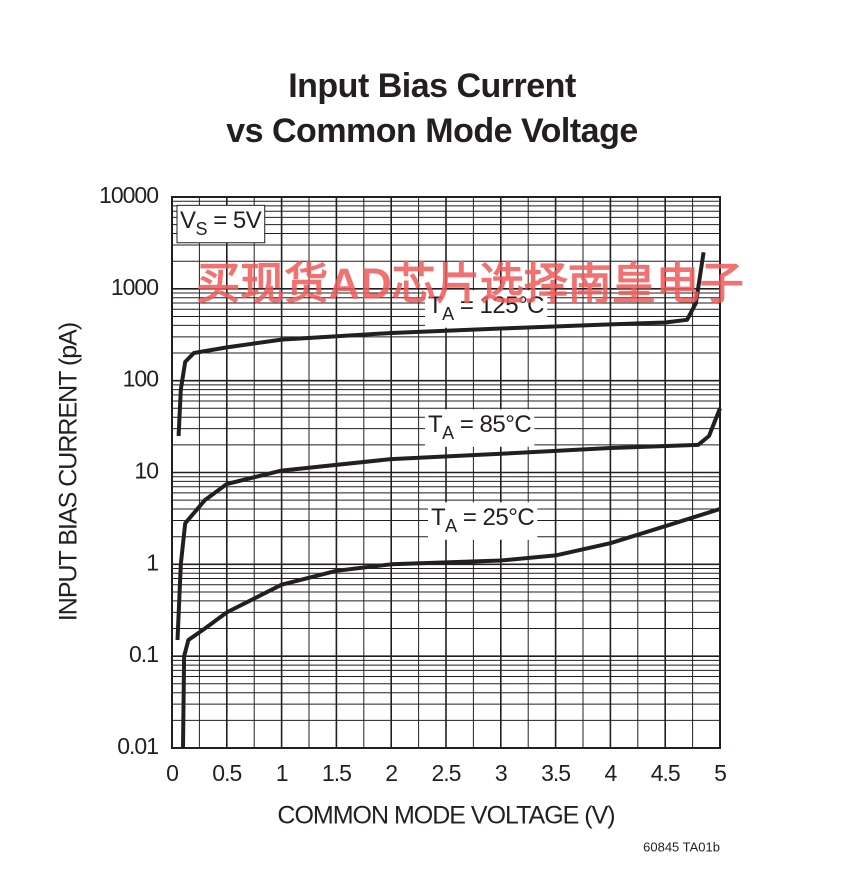 This screenshot has width=847, height=882. Describe the element at coordinates (336, 773) in the screenshot. I see `x-tick-label: 1.5` at that location.